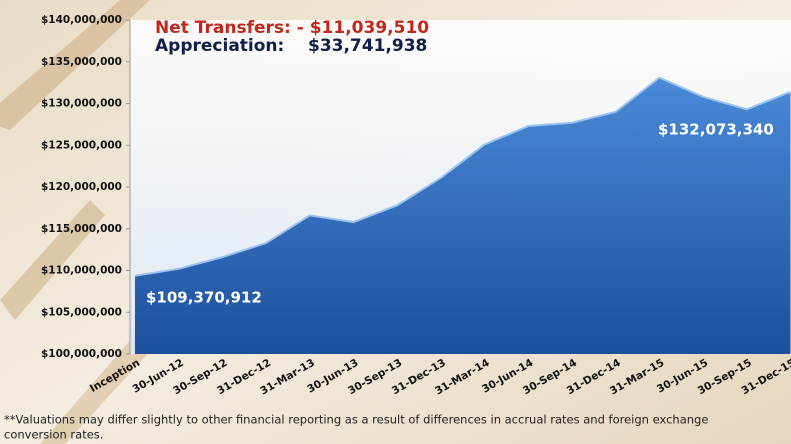 The height and width of the screenshot is (444, 791). Describe the element at coordinates (204, 298) in the screenshot. I see `value-annotation: $109,370,912` at that location.